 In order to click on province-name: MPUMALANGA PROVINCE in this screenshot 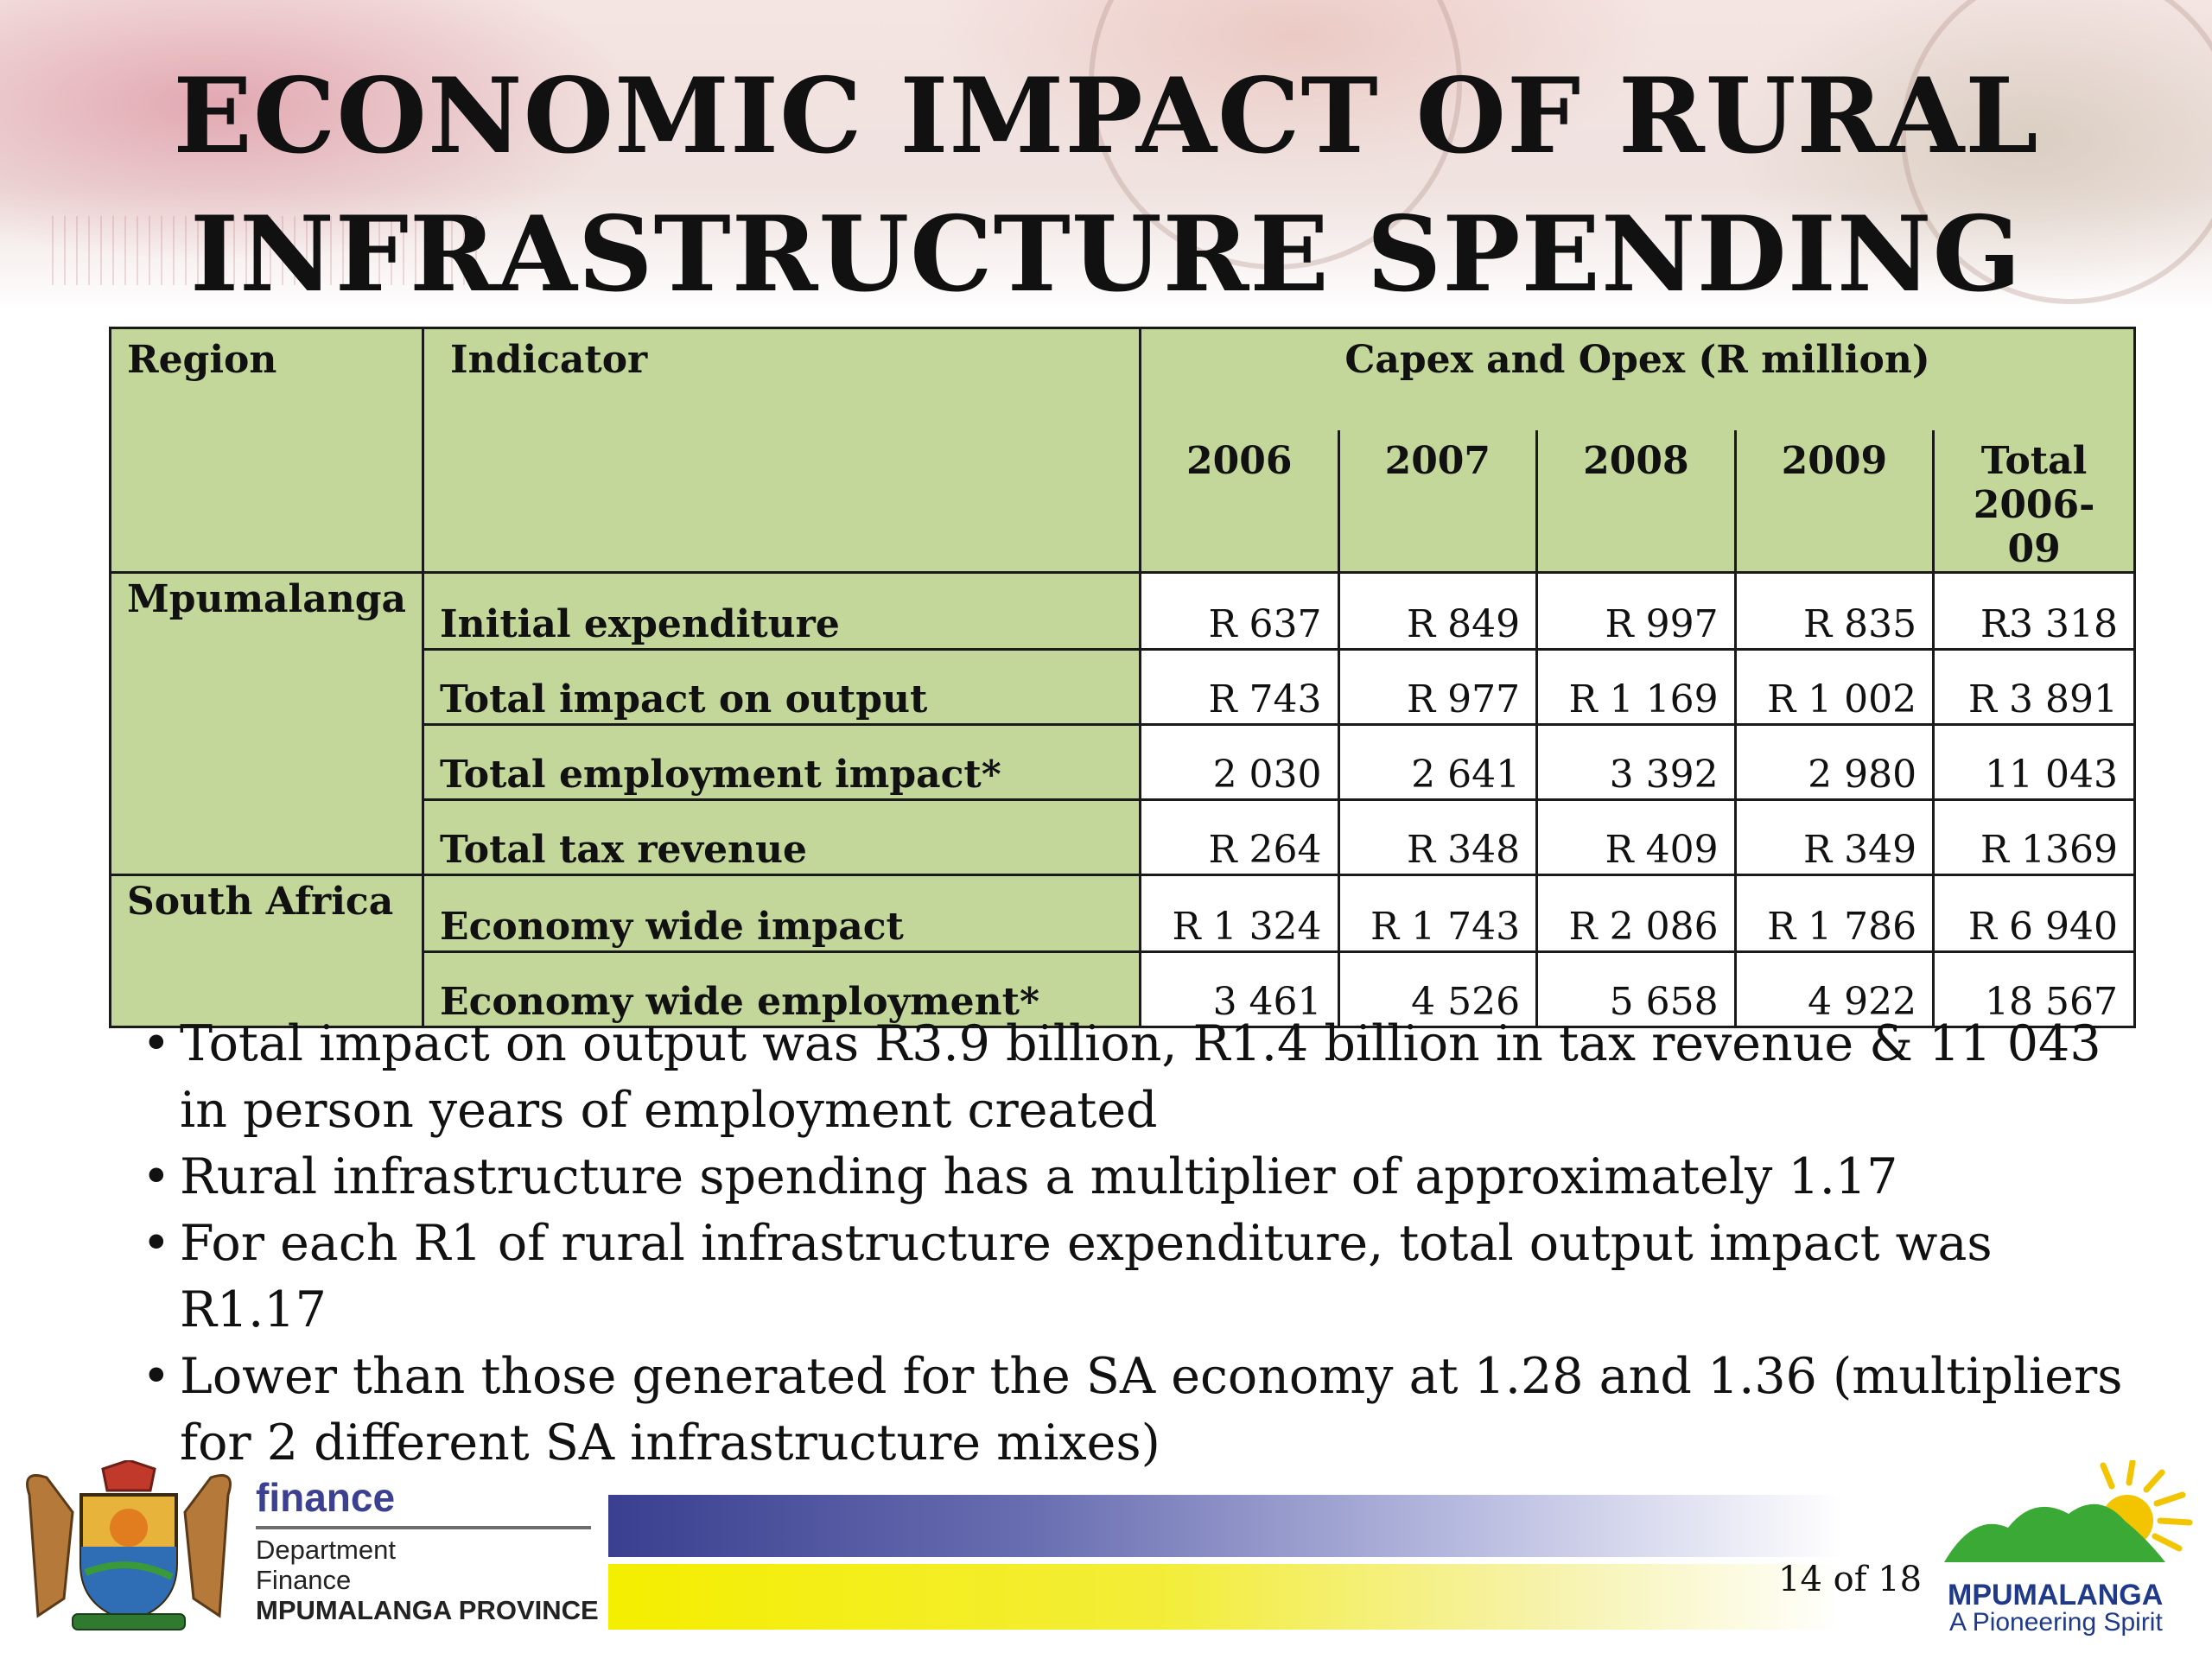, I will do `click(427, 1610)`.